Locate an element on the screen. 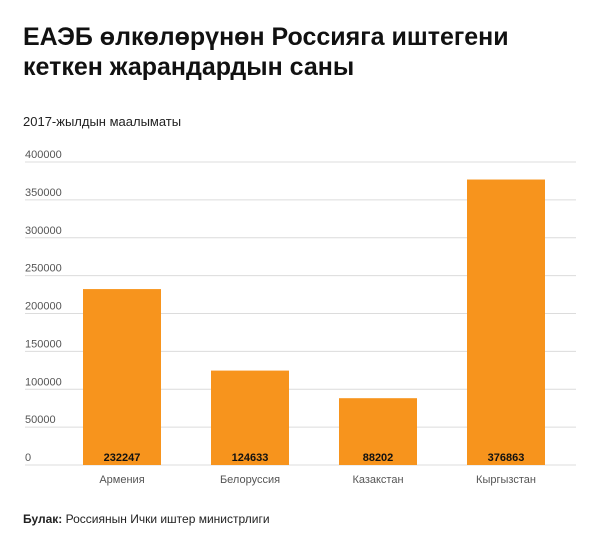 The image size is (600, 551). bar-value-label: 232247 is located at coordinates (122, 458).